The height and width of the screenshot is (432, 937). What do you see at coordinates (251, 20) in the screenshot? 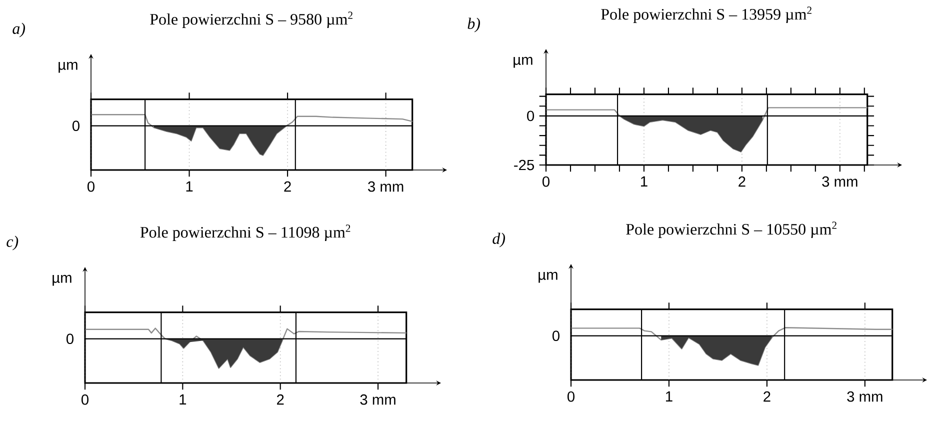
I see `chart-title: Pole powierzchni S – 9580 µm$^{2}$` at bounding box center [251, 20].